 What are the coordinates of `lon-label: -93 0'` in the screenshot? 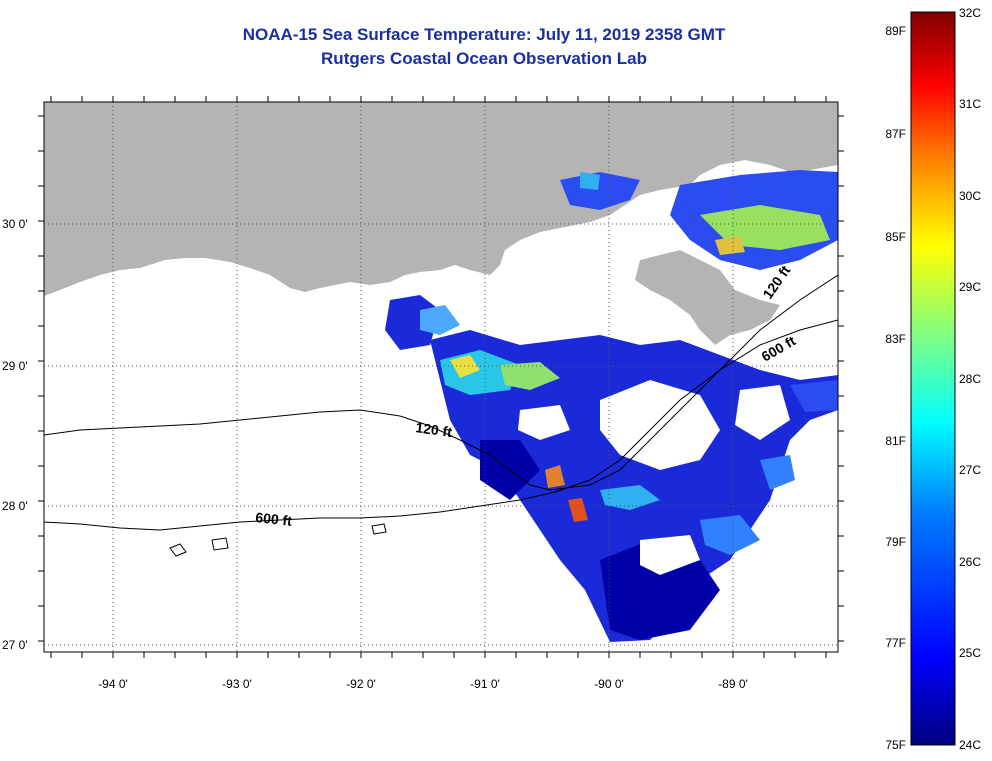 It's located at (237, 684).